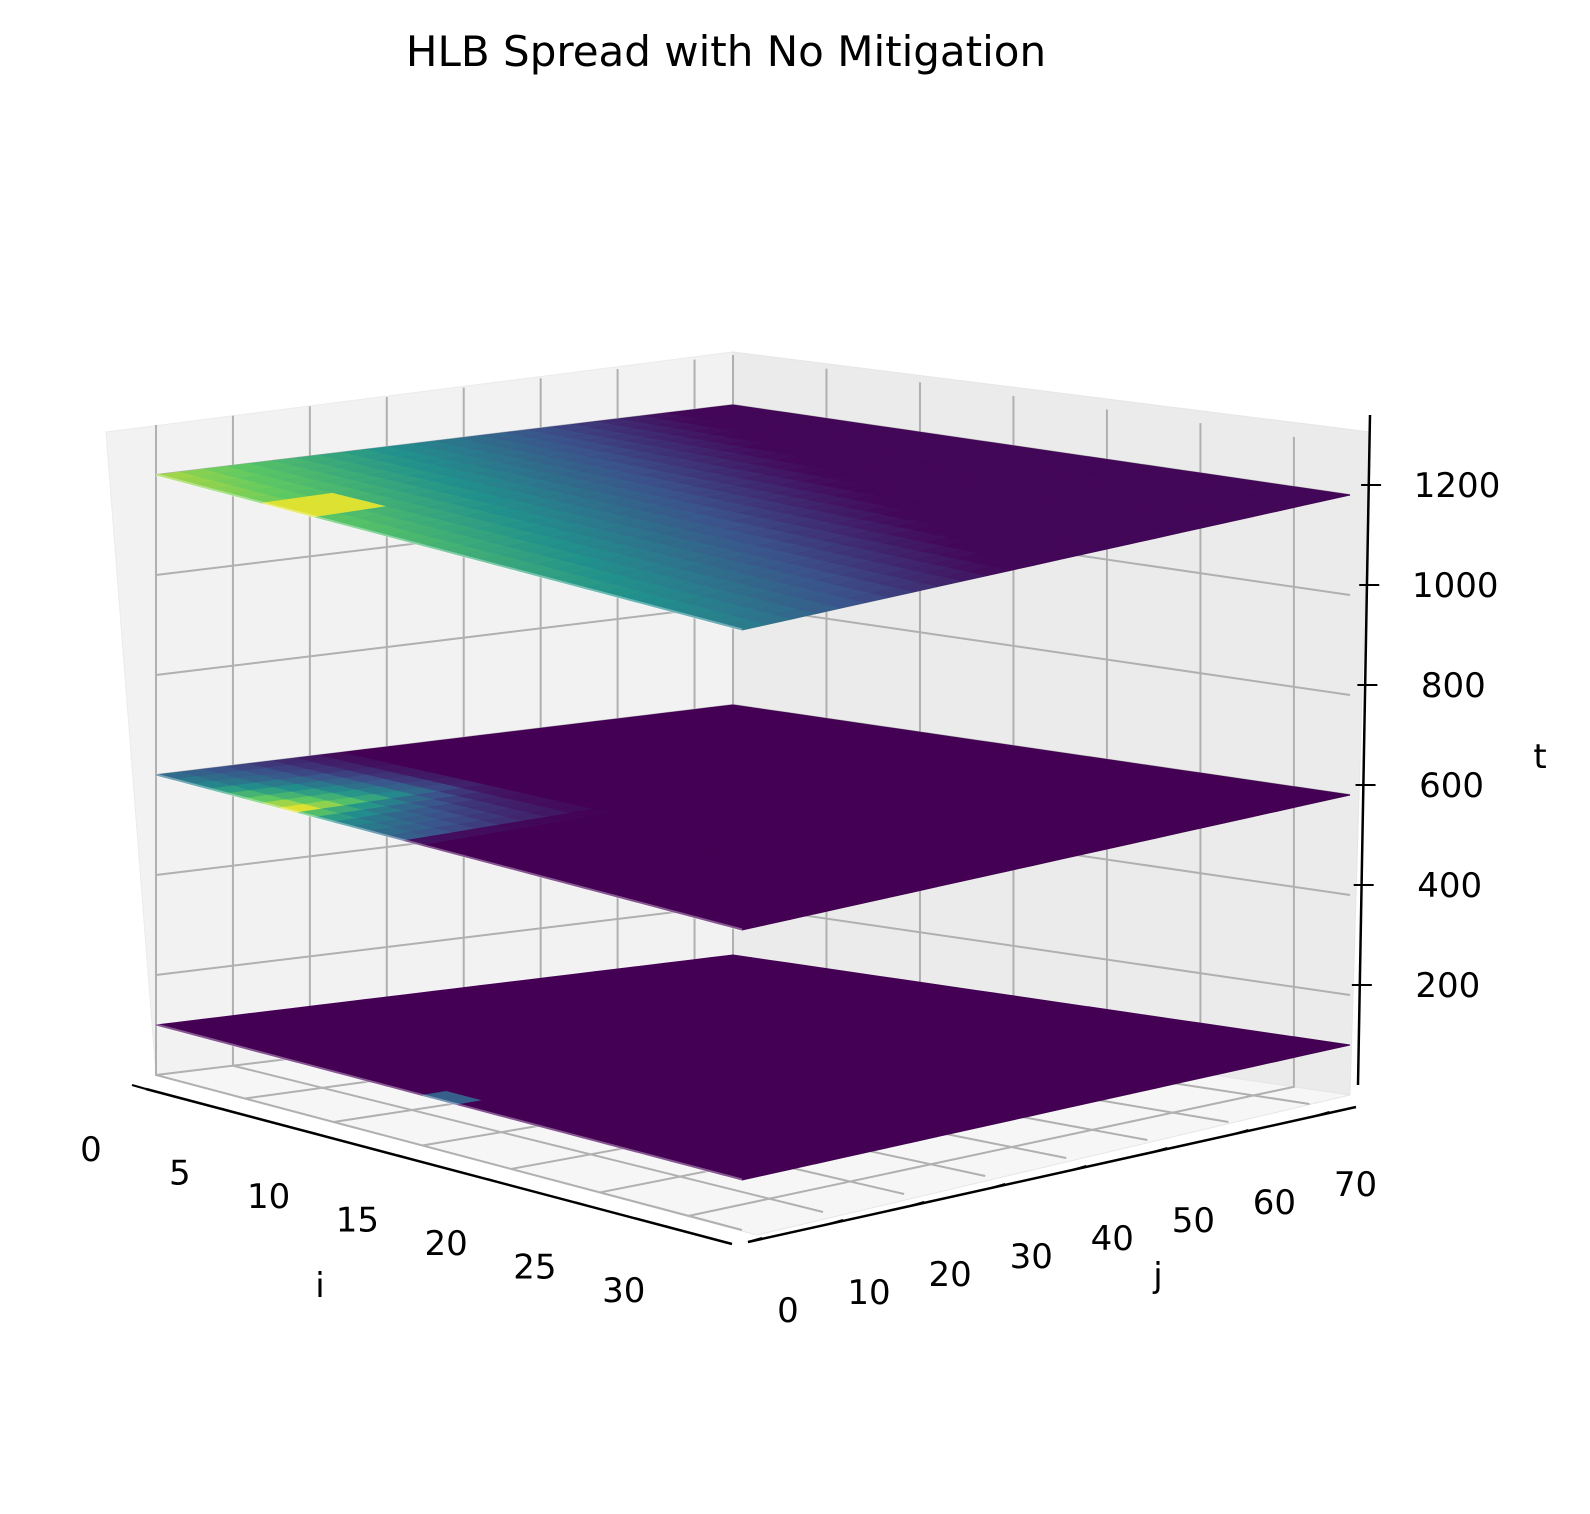  Describe the element at coordinates (446, 1244) in the screenshot. I see `x-tick-label: 20` at that location.